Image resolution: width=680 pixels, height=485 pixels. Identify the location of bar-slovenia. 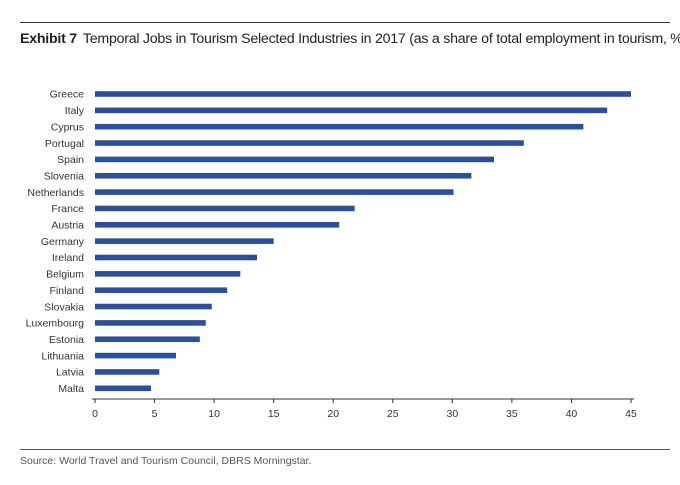
(283, 175).